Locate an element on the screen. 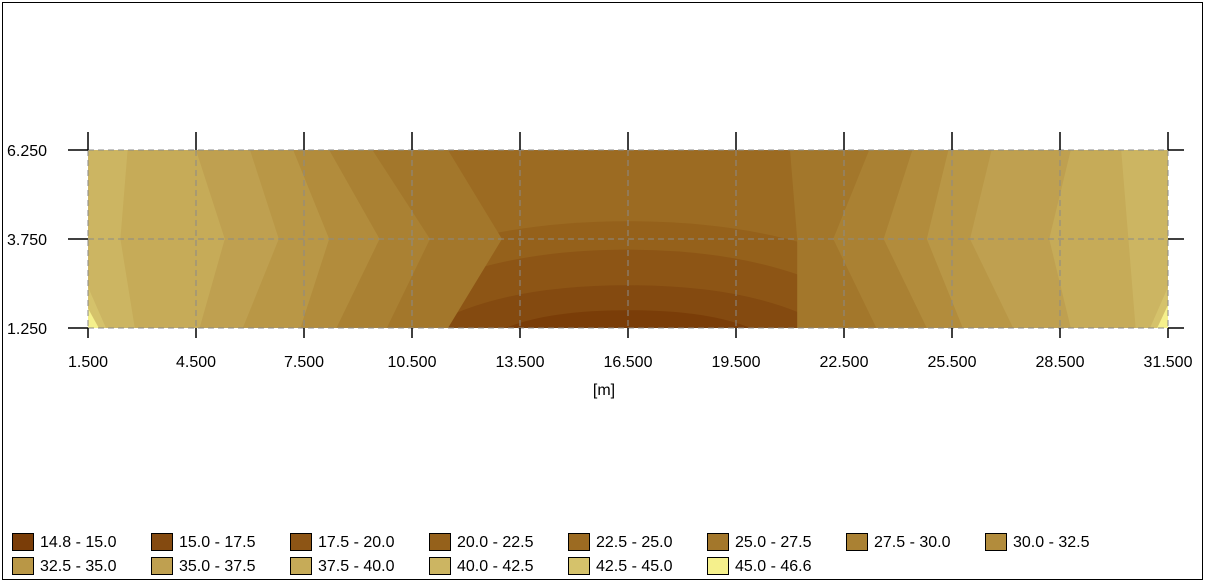  y-tick-labels: 6.250 3.750 1.250 is located at coordinates (27, 240).